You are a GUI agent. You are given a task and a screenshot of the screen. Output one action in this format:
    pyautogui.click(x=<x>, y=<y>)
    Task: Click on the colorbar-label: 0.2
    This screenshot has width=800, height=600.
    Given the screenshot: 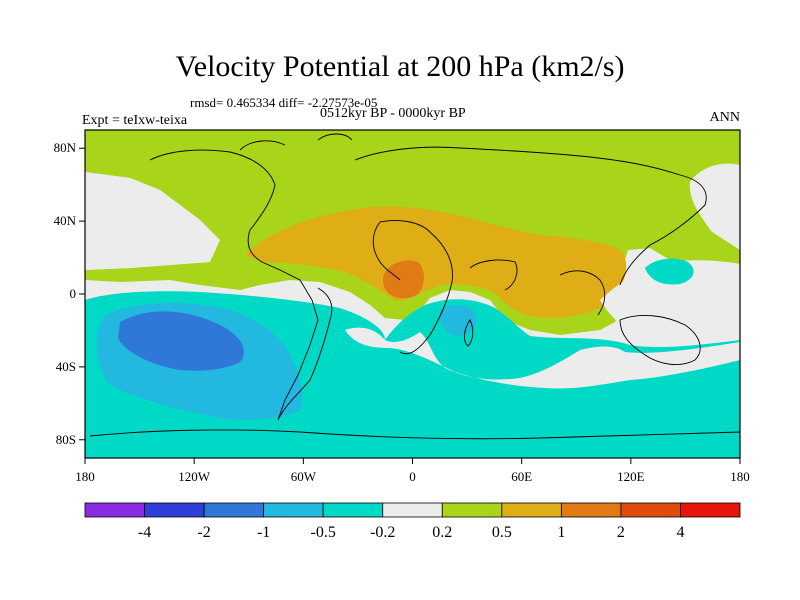 What is the action you would take?
    pyautogui.click(x=442, y=532)
    